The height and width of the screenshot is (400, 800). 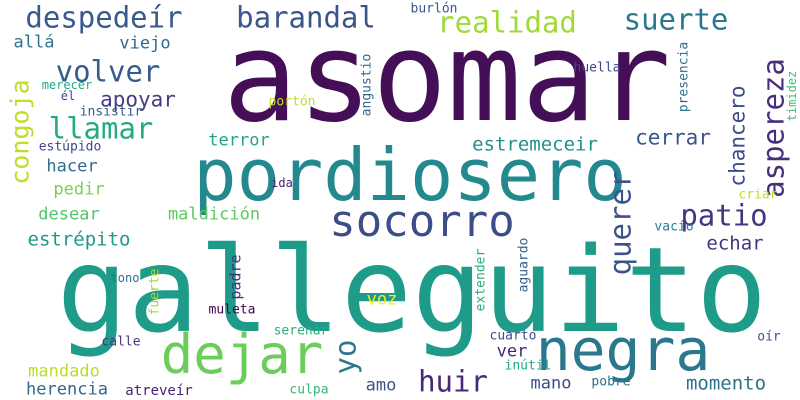 What do you see at coordinates (159, 391) in the screenshot?
I see `word-atreveir: atreveír` at bounding box center [159, 391].